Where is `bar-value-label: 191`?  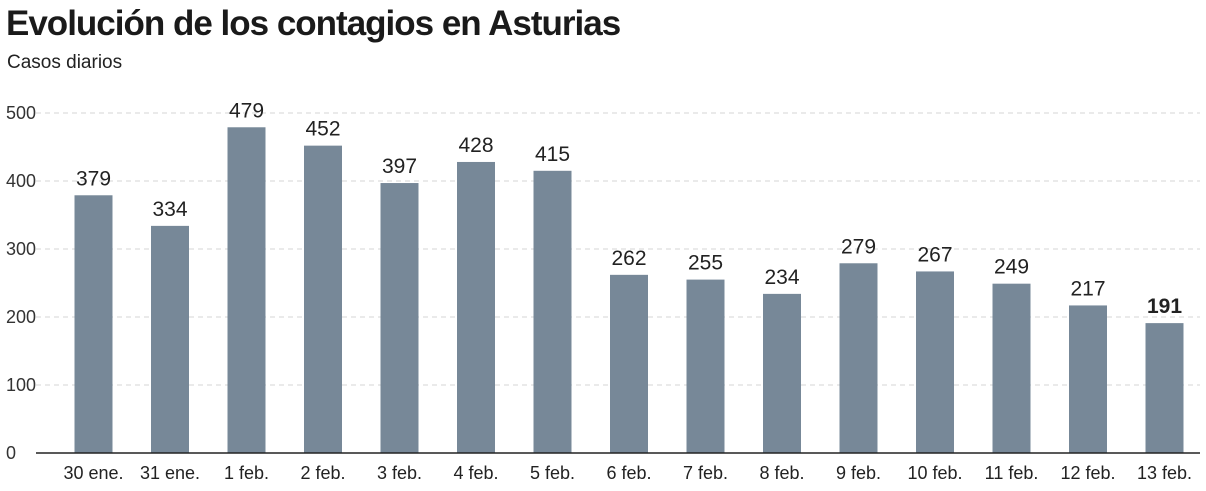 bar-value-label: 191 is located at coordinates (1164, 306).